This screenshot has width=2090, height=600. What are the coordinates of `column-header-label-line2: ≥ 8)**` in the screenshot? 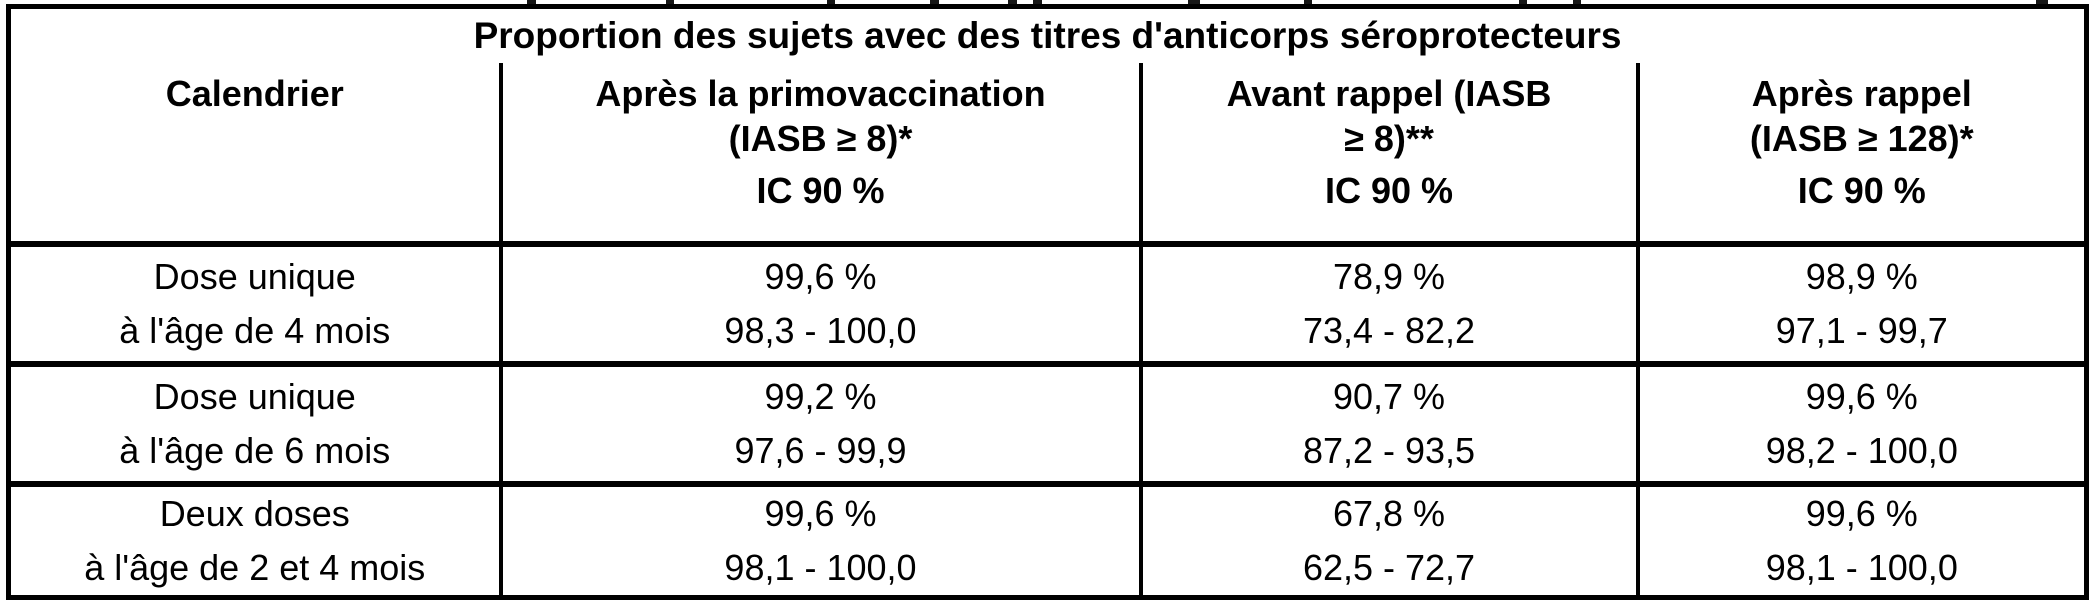 It's located at (1389, 138).